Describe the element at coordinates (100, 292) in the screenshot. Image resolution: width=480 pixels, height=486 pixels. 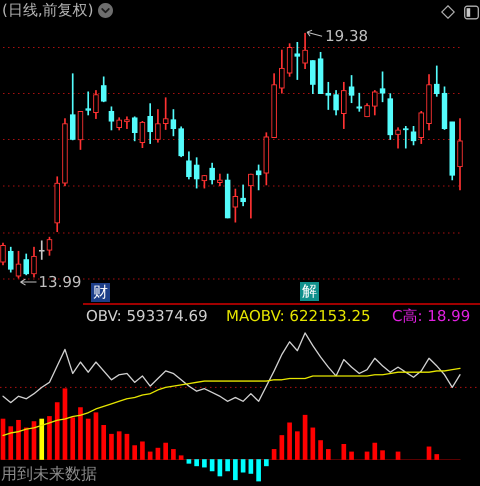
I see `text: 财` at that location.